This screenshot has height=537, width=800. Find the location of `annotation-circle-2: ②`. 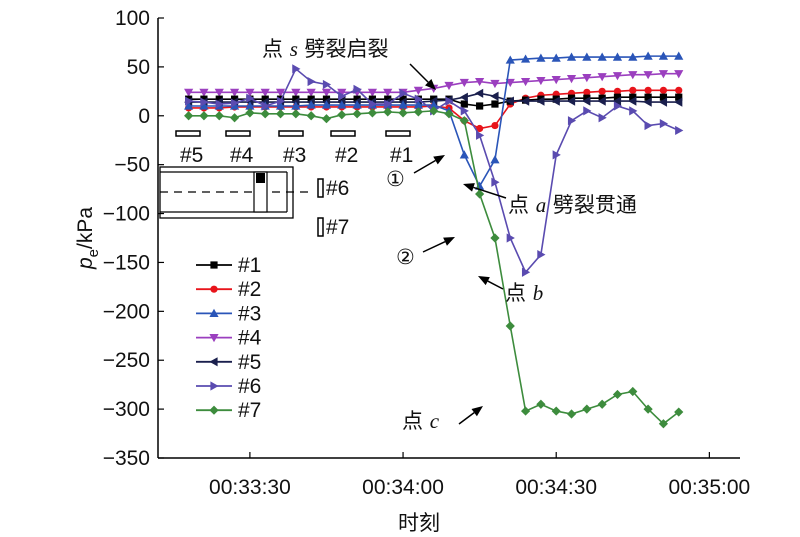

annotation-circle-2: ② is located at coordinates (405, 257).